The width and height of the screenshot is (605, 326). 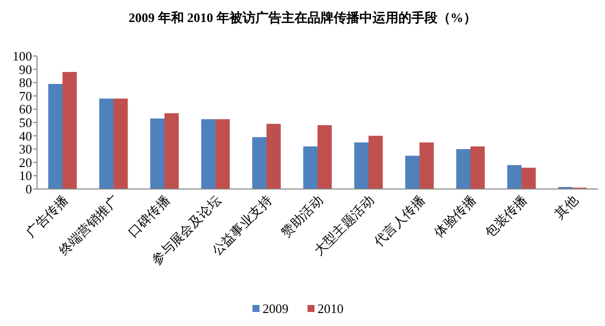 I want to click on y-tick-label: 50, so click(x=25, y=122).